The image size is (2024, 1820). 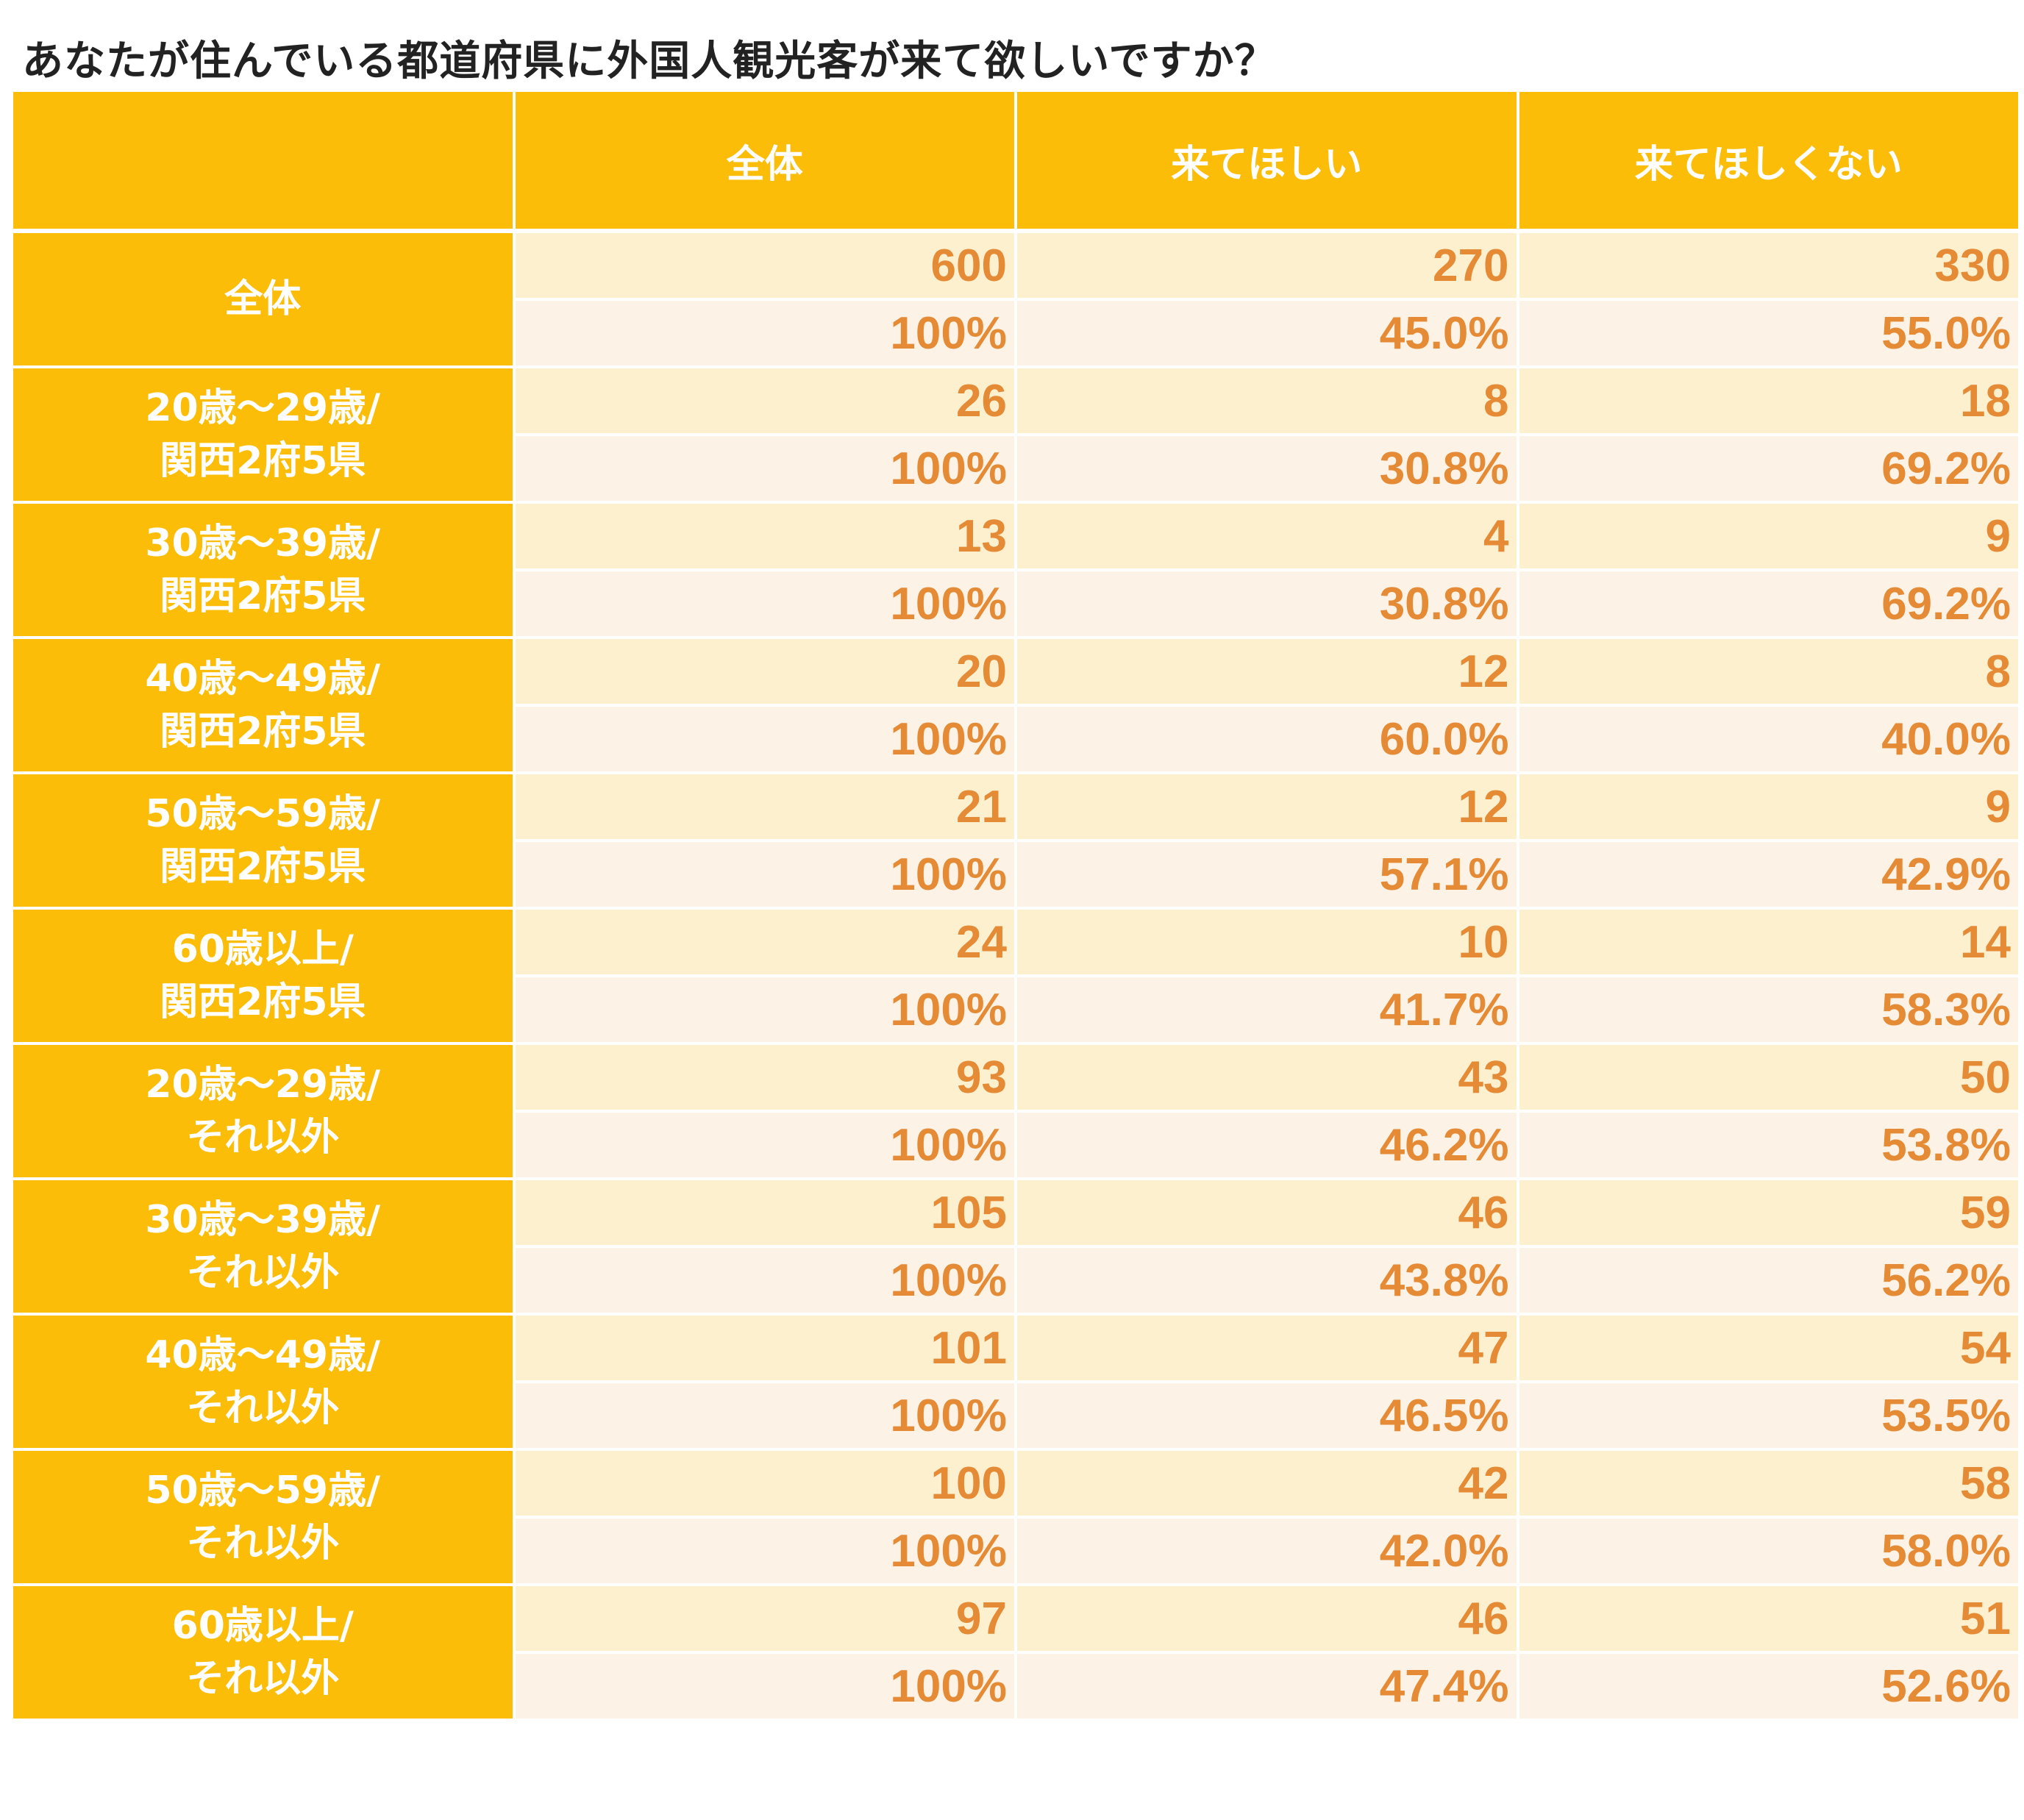 What do you see at coordinates (264, 706) in the screenshot?
I see `row-label: 40歳〜49歳/関西2府5県` at bounding box center [264, 706].